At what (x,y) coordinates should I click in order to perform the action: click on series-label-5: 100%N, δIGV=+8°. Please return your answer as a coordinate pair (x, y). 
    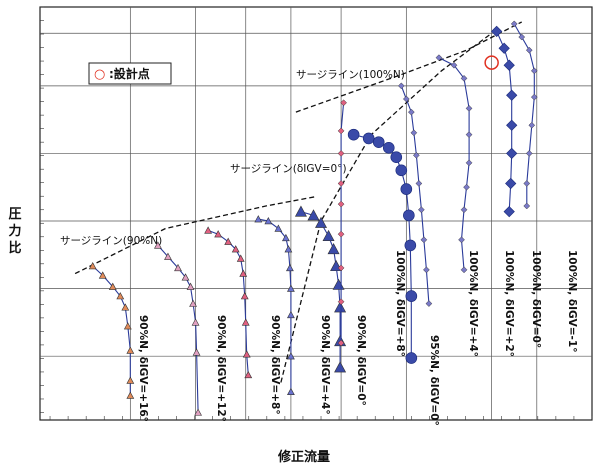
    Looking at the image, I should click on (400, 303).